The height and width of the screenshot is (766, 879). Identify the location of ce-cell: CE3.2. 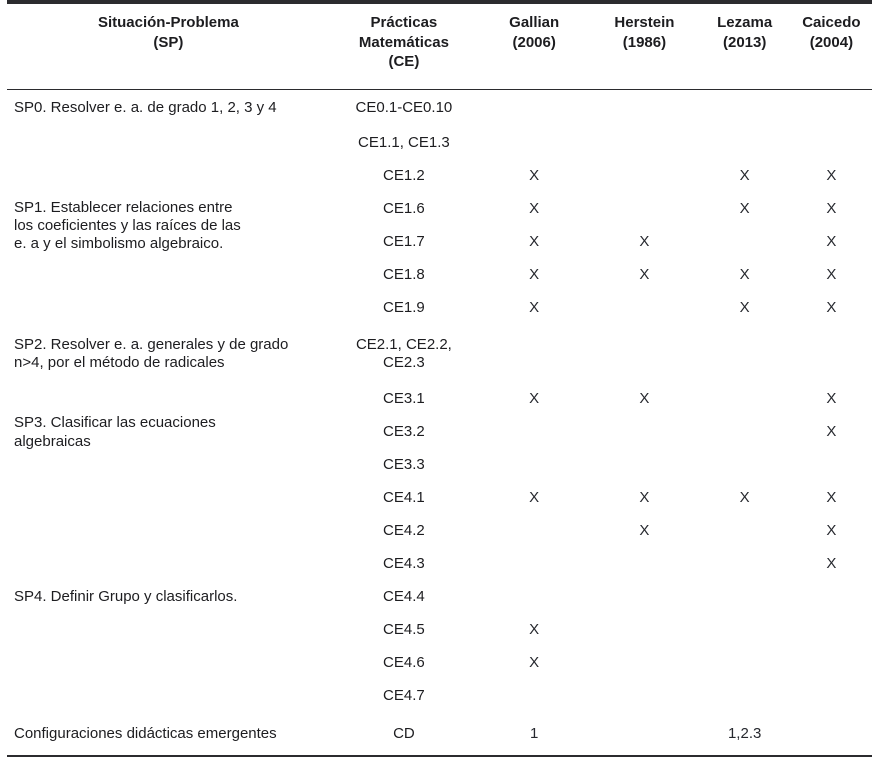
(404, 432).